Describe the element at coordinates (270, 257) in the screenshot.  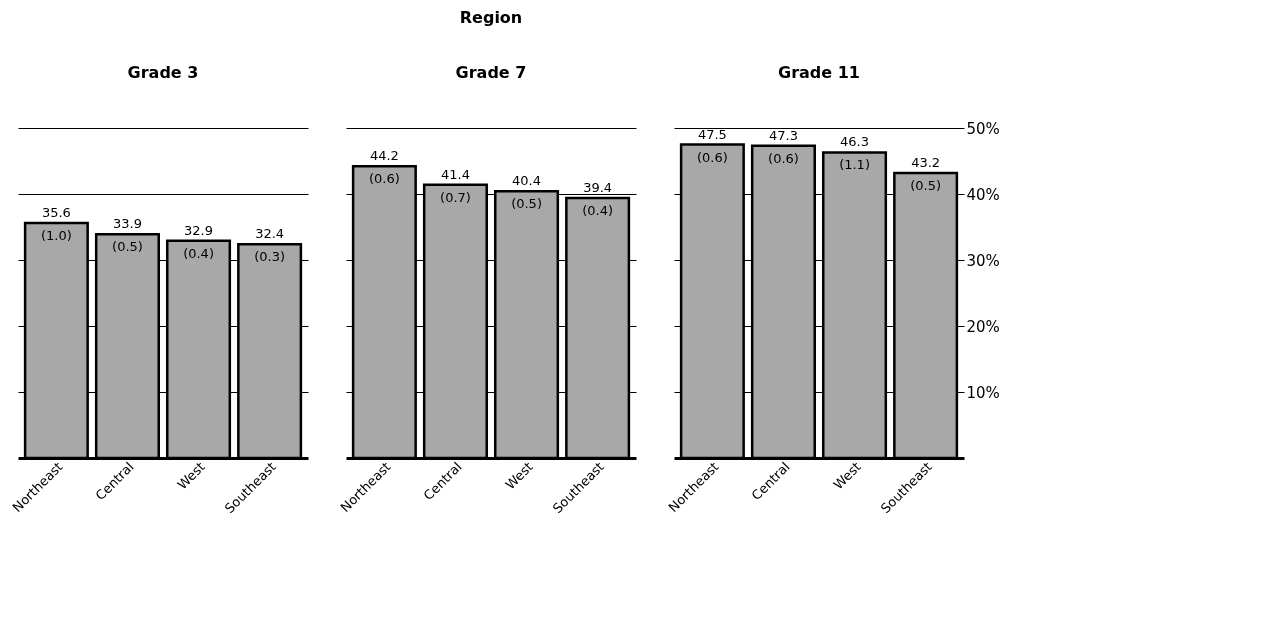
I see `annotation: (0.3)` at that location.